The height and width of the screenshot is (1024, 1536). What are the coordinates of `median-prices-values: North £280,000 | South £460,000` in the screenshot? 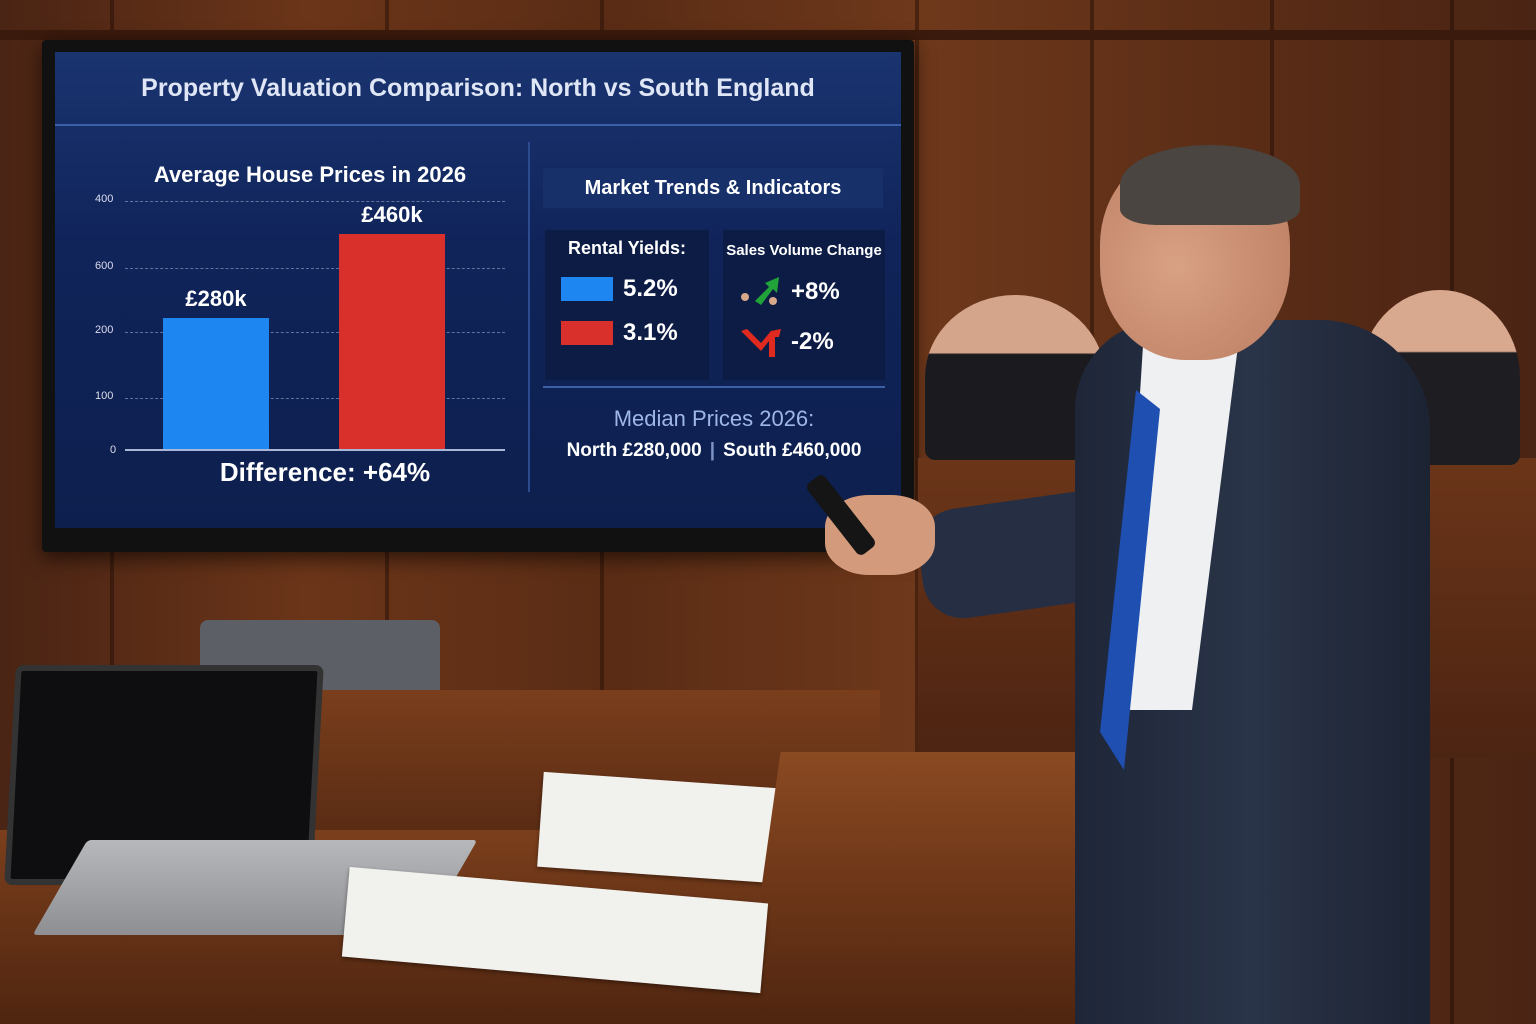 It's located at (714, 451).